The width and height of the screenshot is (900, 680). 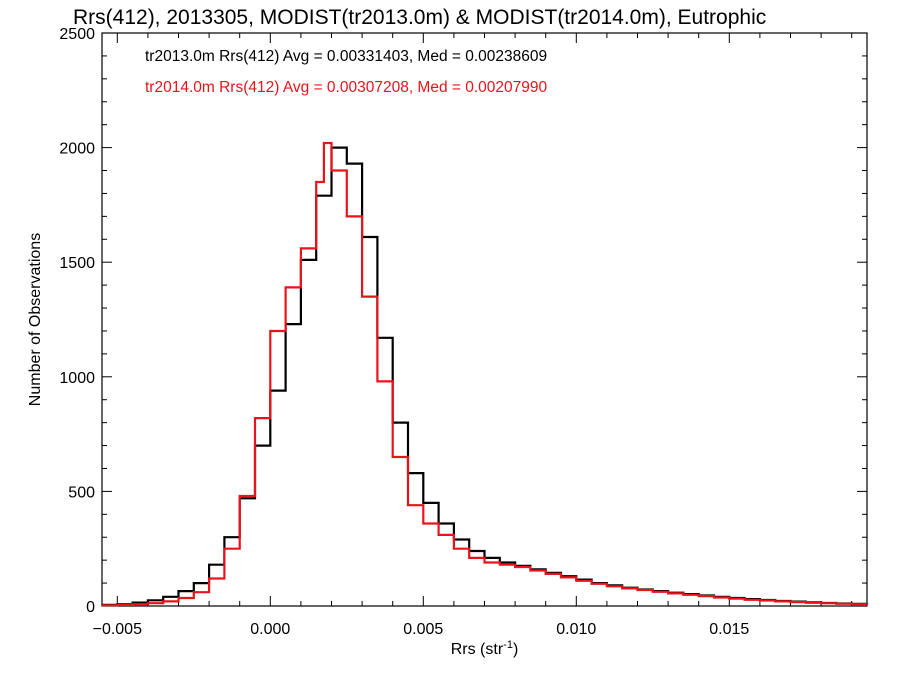 I want to click on x-axis-label-end: ), so click(x=515, y=649).